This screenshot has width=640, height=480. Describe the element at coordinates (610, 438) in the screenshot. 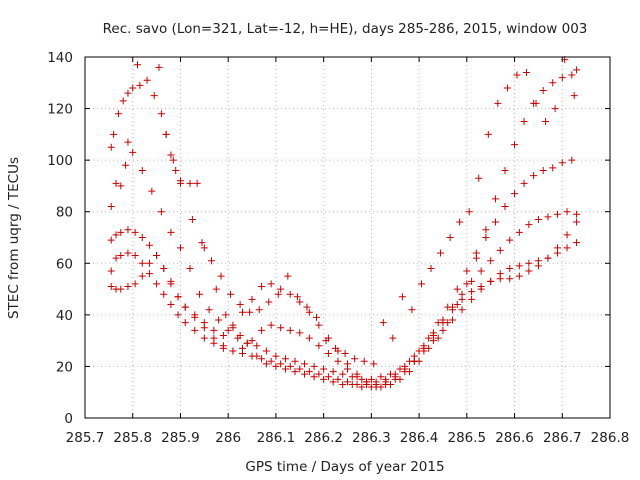

I see `x-tick-label: 286.8` at that location.